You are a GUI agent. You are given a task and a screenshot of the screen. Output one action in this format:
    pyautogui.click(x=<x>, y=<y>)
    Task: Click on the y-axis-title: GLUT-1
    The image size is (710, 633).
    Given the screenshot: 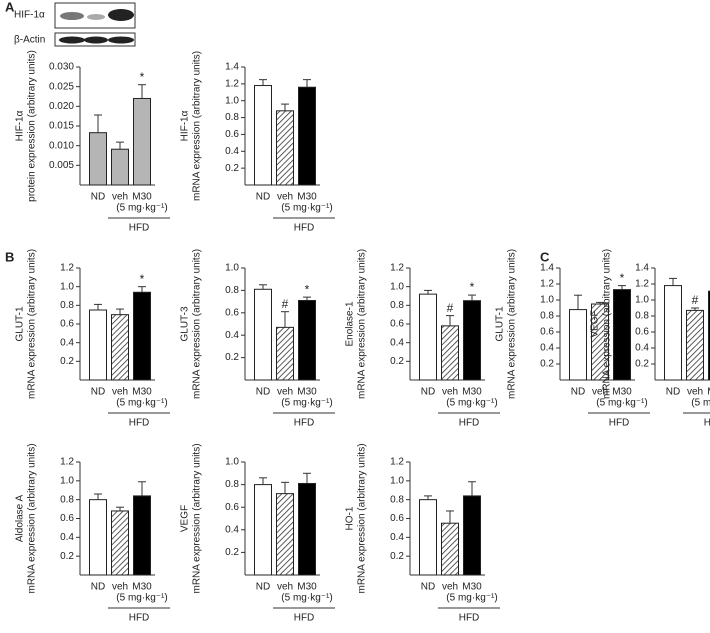 What is the action you would take?
    pyautogui.click(x=500, y=323)
    